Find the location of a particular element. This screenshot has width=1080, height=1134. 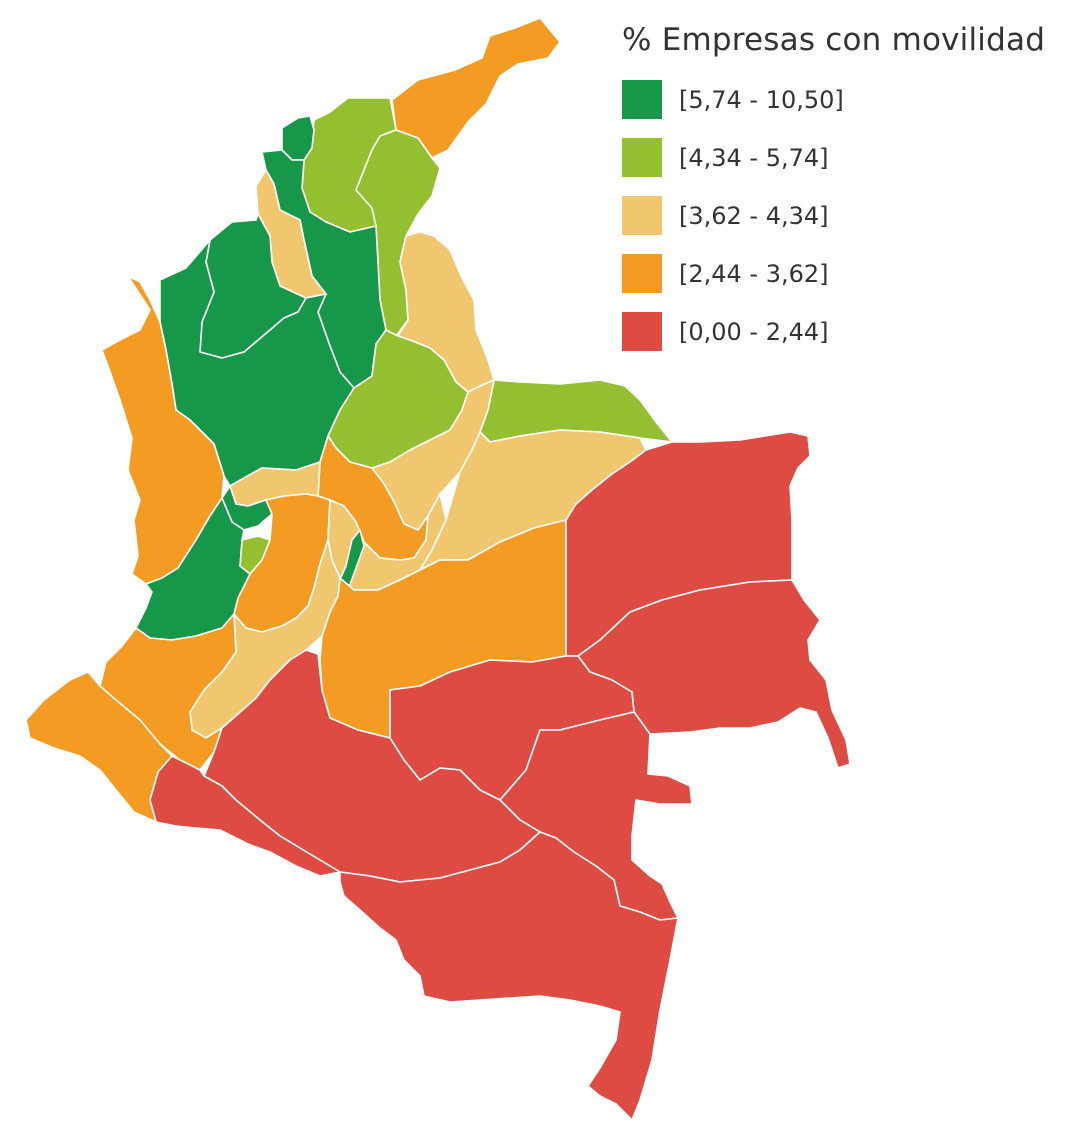

legend-item: [4,34 - 5,74] is located at coordinates (847, 157).